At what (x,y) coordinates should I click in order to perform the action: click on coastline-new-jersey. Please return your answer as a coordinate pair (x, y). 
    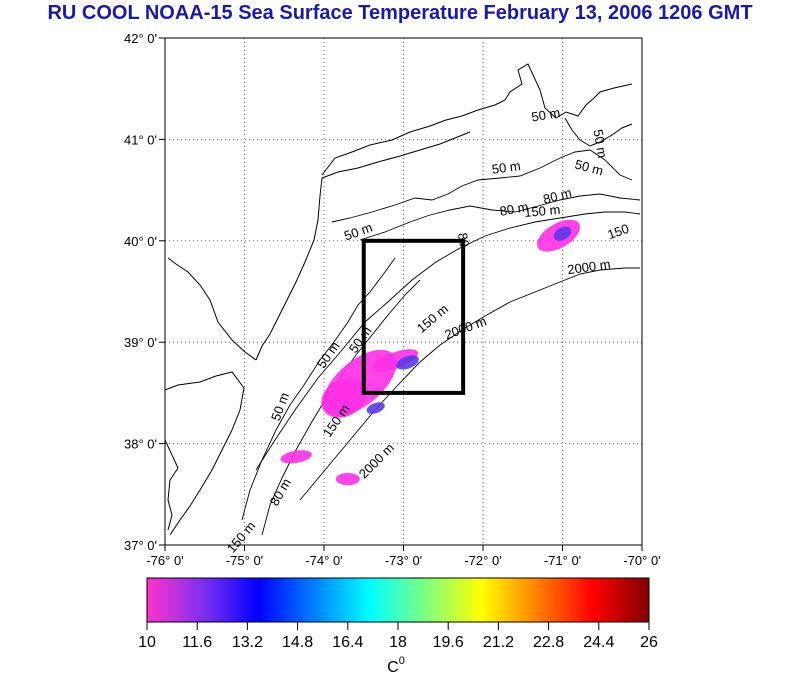
    Looking at the image, I should click on (289, 269).